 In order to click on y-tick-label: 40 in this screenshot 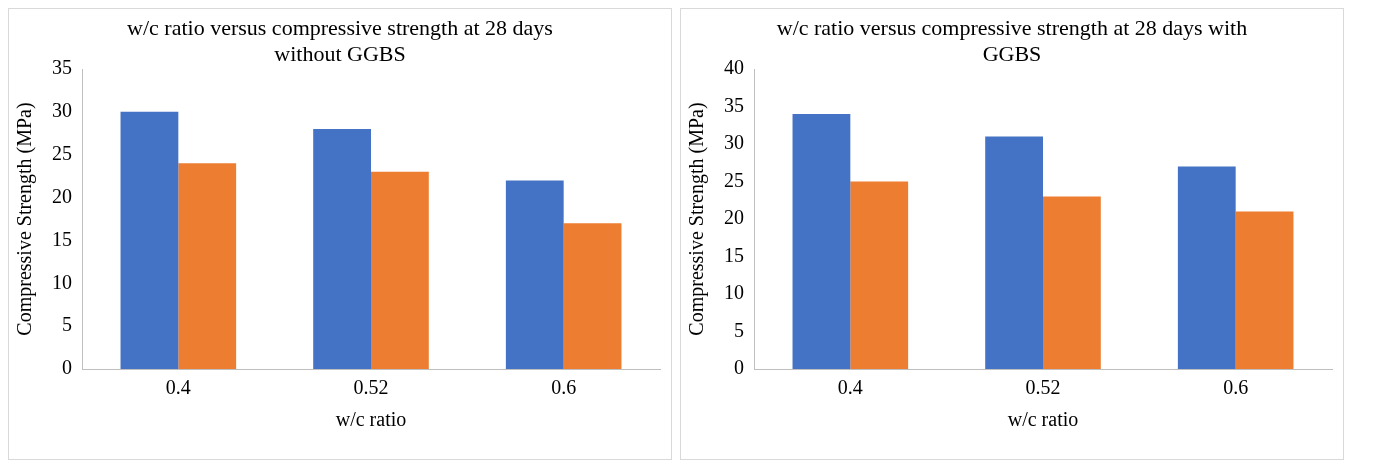, I will do `click(734, 67)`.